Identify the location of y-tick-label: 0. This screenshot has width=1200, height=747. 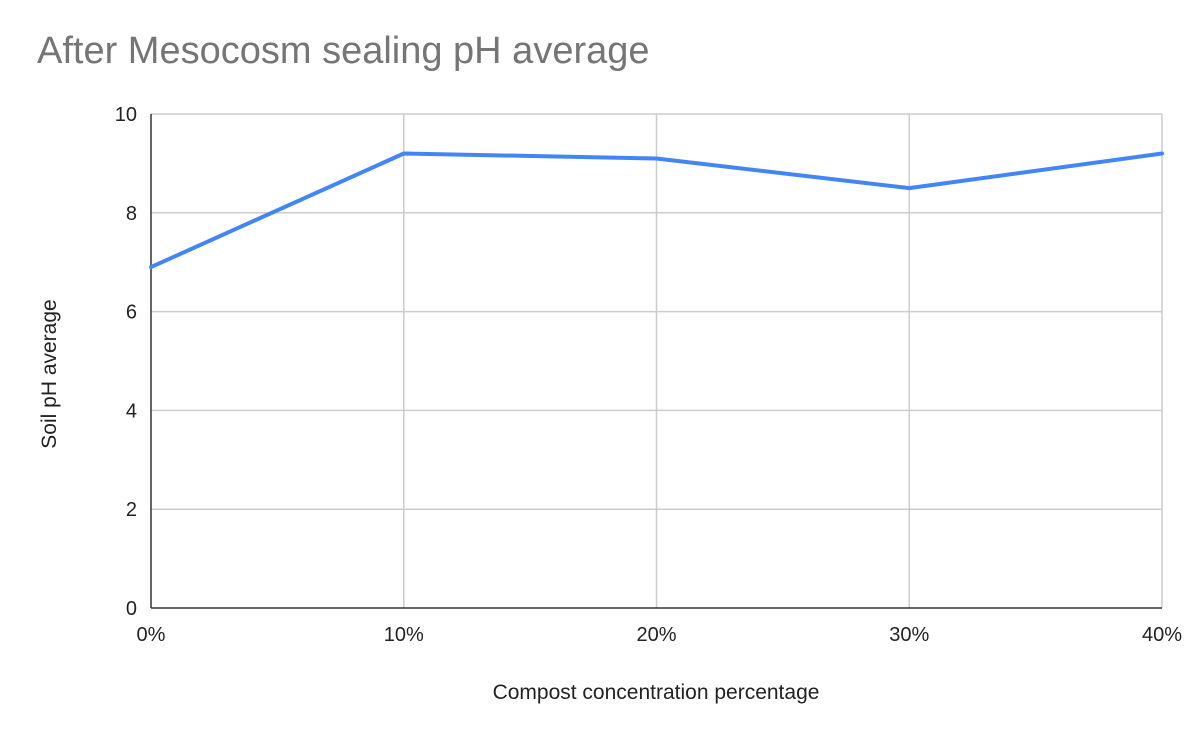
(131, 609).